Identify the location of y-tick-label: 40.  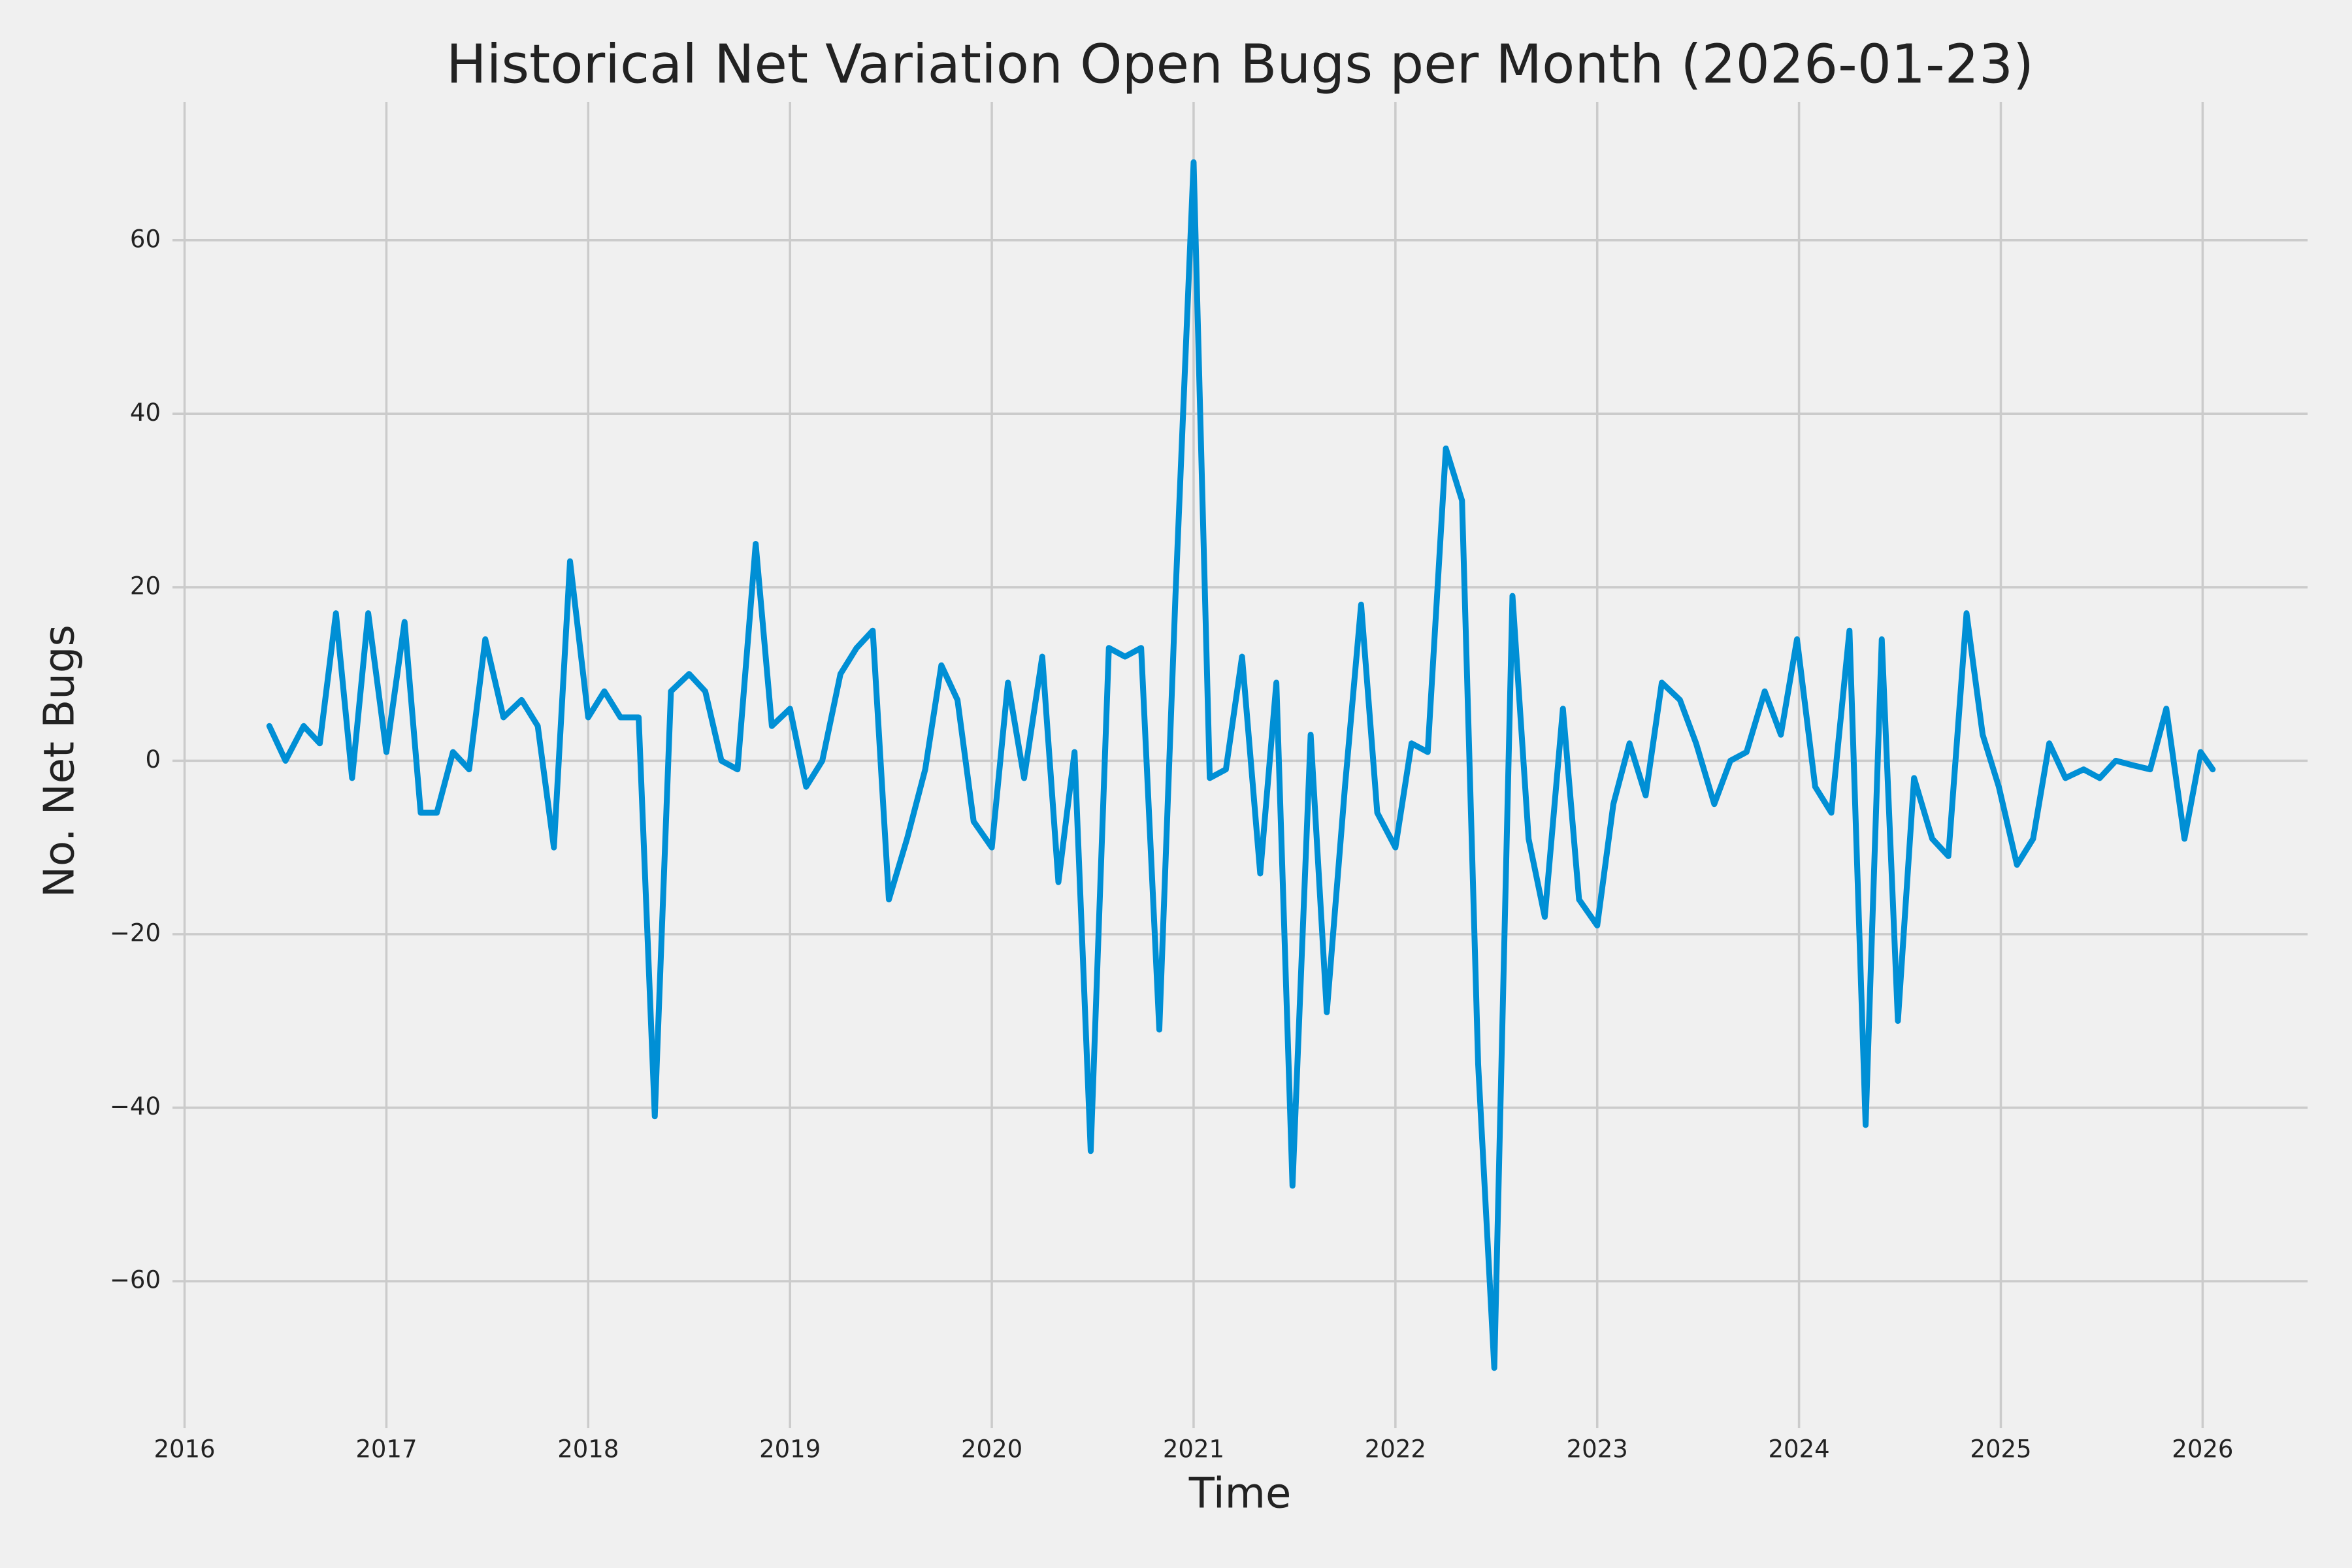
(145, 413).